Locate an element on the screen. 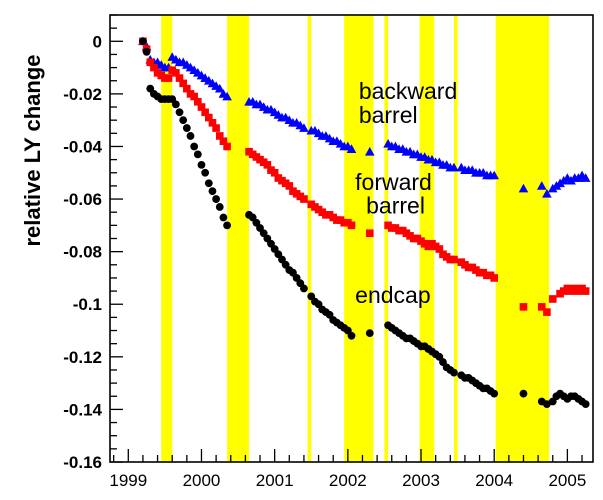 The height and width of the screenshot is (500, 603). y-tick-label: -0.16 is located at coordinates (82, 462).